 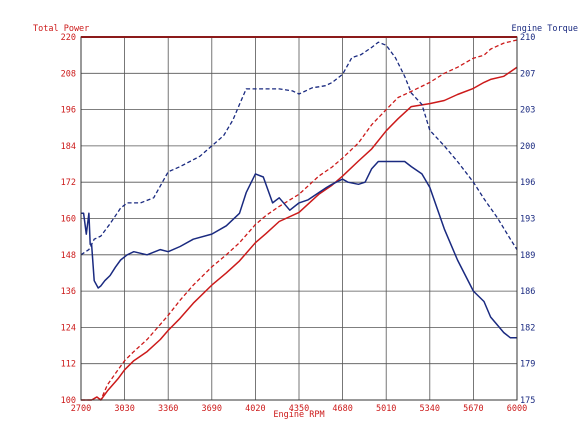 I want to click on left-tick-labels: 100 112 124 136 148 160 172 184 196 208 220, so click(x=68, y=219).